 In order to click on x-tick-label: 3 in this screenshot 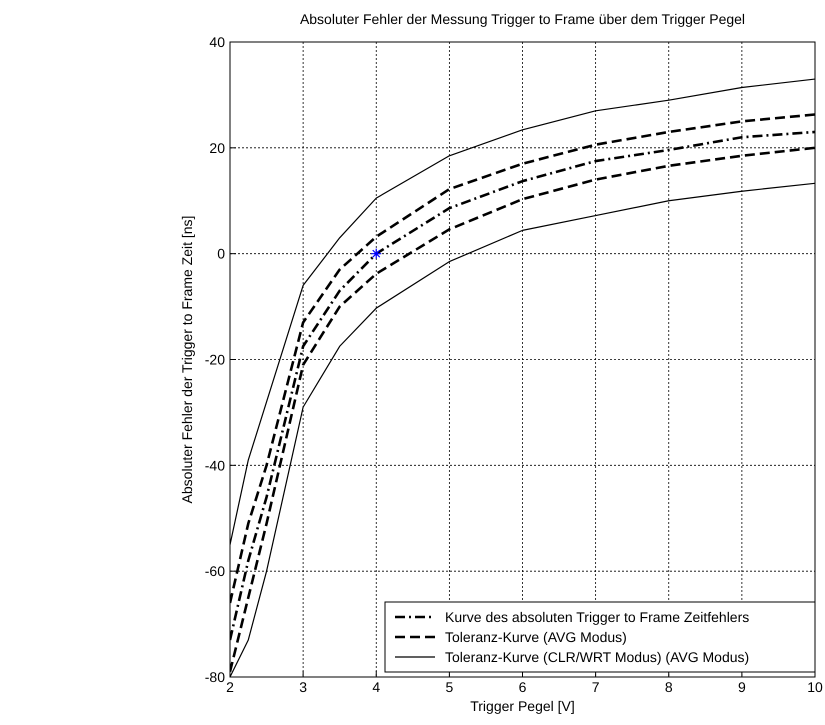, I will do `click(303, 687)`.